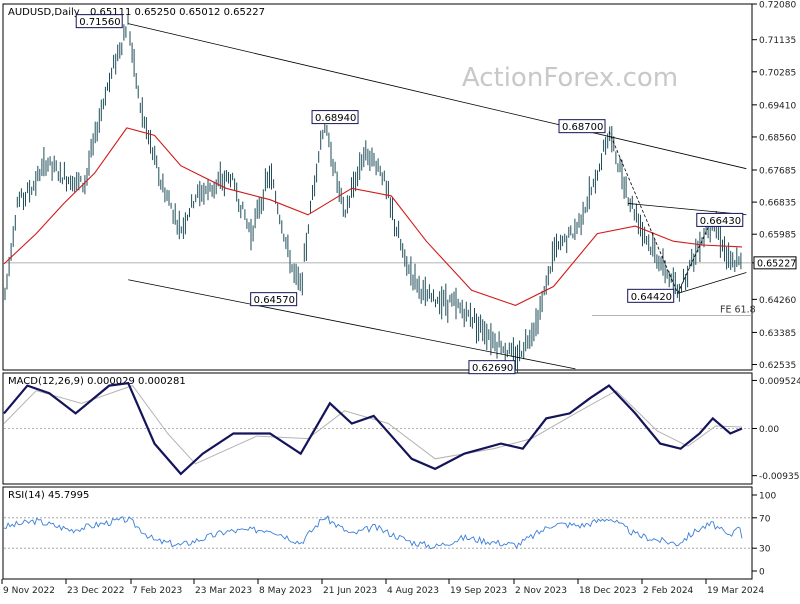 This screenshot has height=604, width=800. Describe the element at coordinates (779, 477) in the screenshot. I see `macd-tick-label: -0.00935` at that location.